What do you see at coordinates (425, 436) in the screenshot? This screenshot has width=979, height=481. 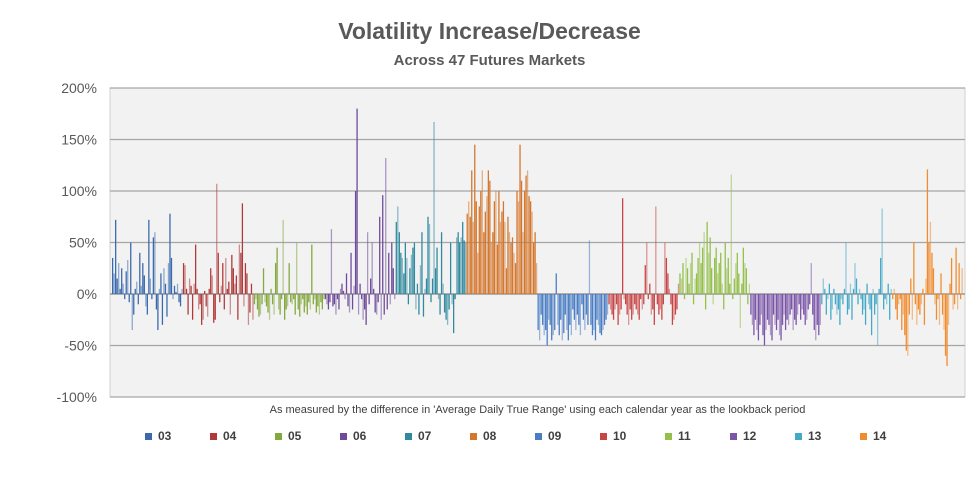 I see `legend-label: 07` at bounding box center [425, 436].